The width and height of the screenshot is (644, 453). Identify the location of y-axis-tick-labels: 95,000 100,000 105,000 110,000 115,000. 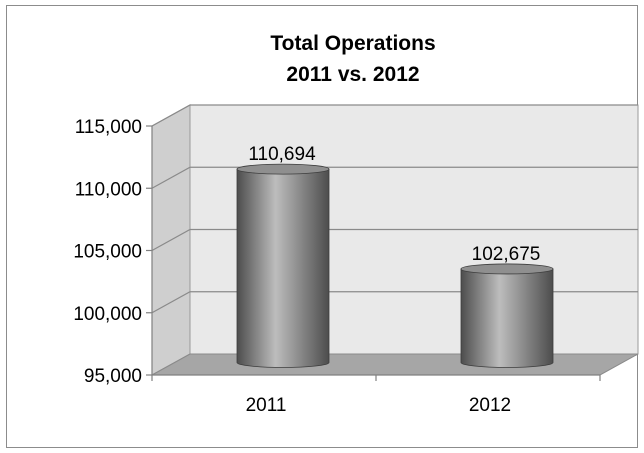
(112, 252).